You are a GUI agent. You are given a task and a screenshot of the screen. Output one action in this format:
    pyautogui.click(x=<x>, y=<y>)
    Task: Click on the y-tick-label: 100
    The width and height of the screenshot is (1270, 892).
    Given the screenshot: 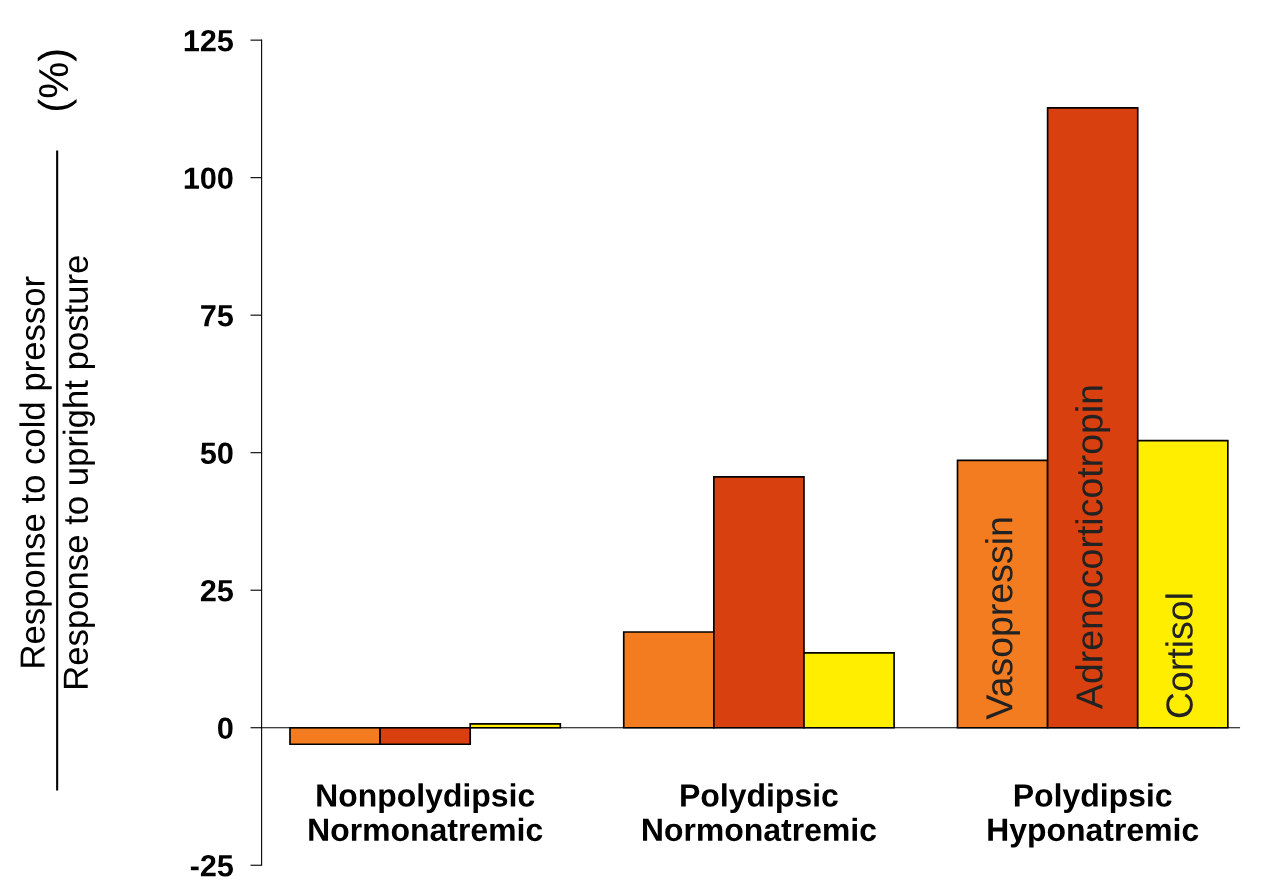 What is the action you would take?
    pyautogui.click(x=208, y=178)
    